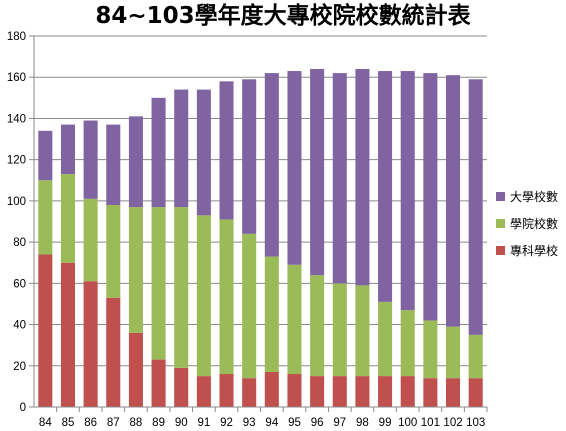 The height and width of the screenshot is (431, 566). I want to click on x-tick-label: 93, so click(249, 423).